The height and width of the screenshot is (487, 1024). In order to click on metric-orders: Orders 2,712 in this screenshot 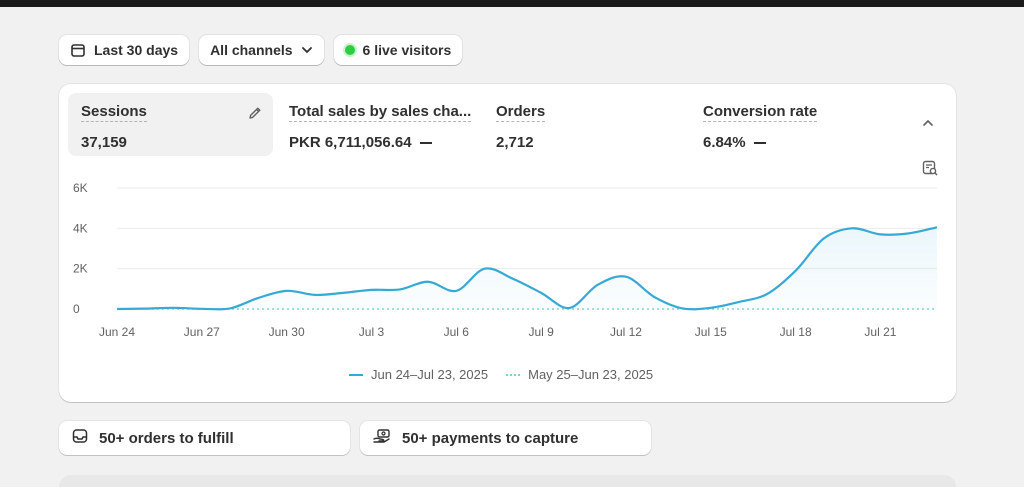, I will do `click(585, 124)`.